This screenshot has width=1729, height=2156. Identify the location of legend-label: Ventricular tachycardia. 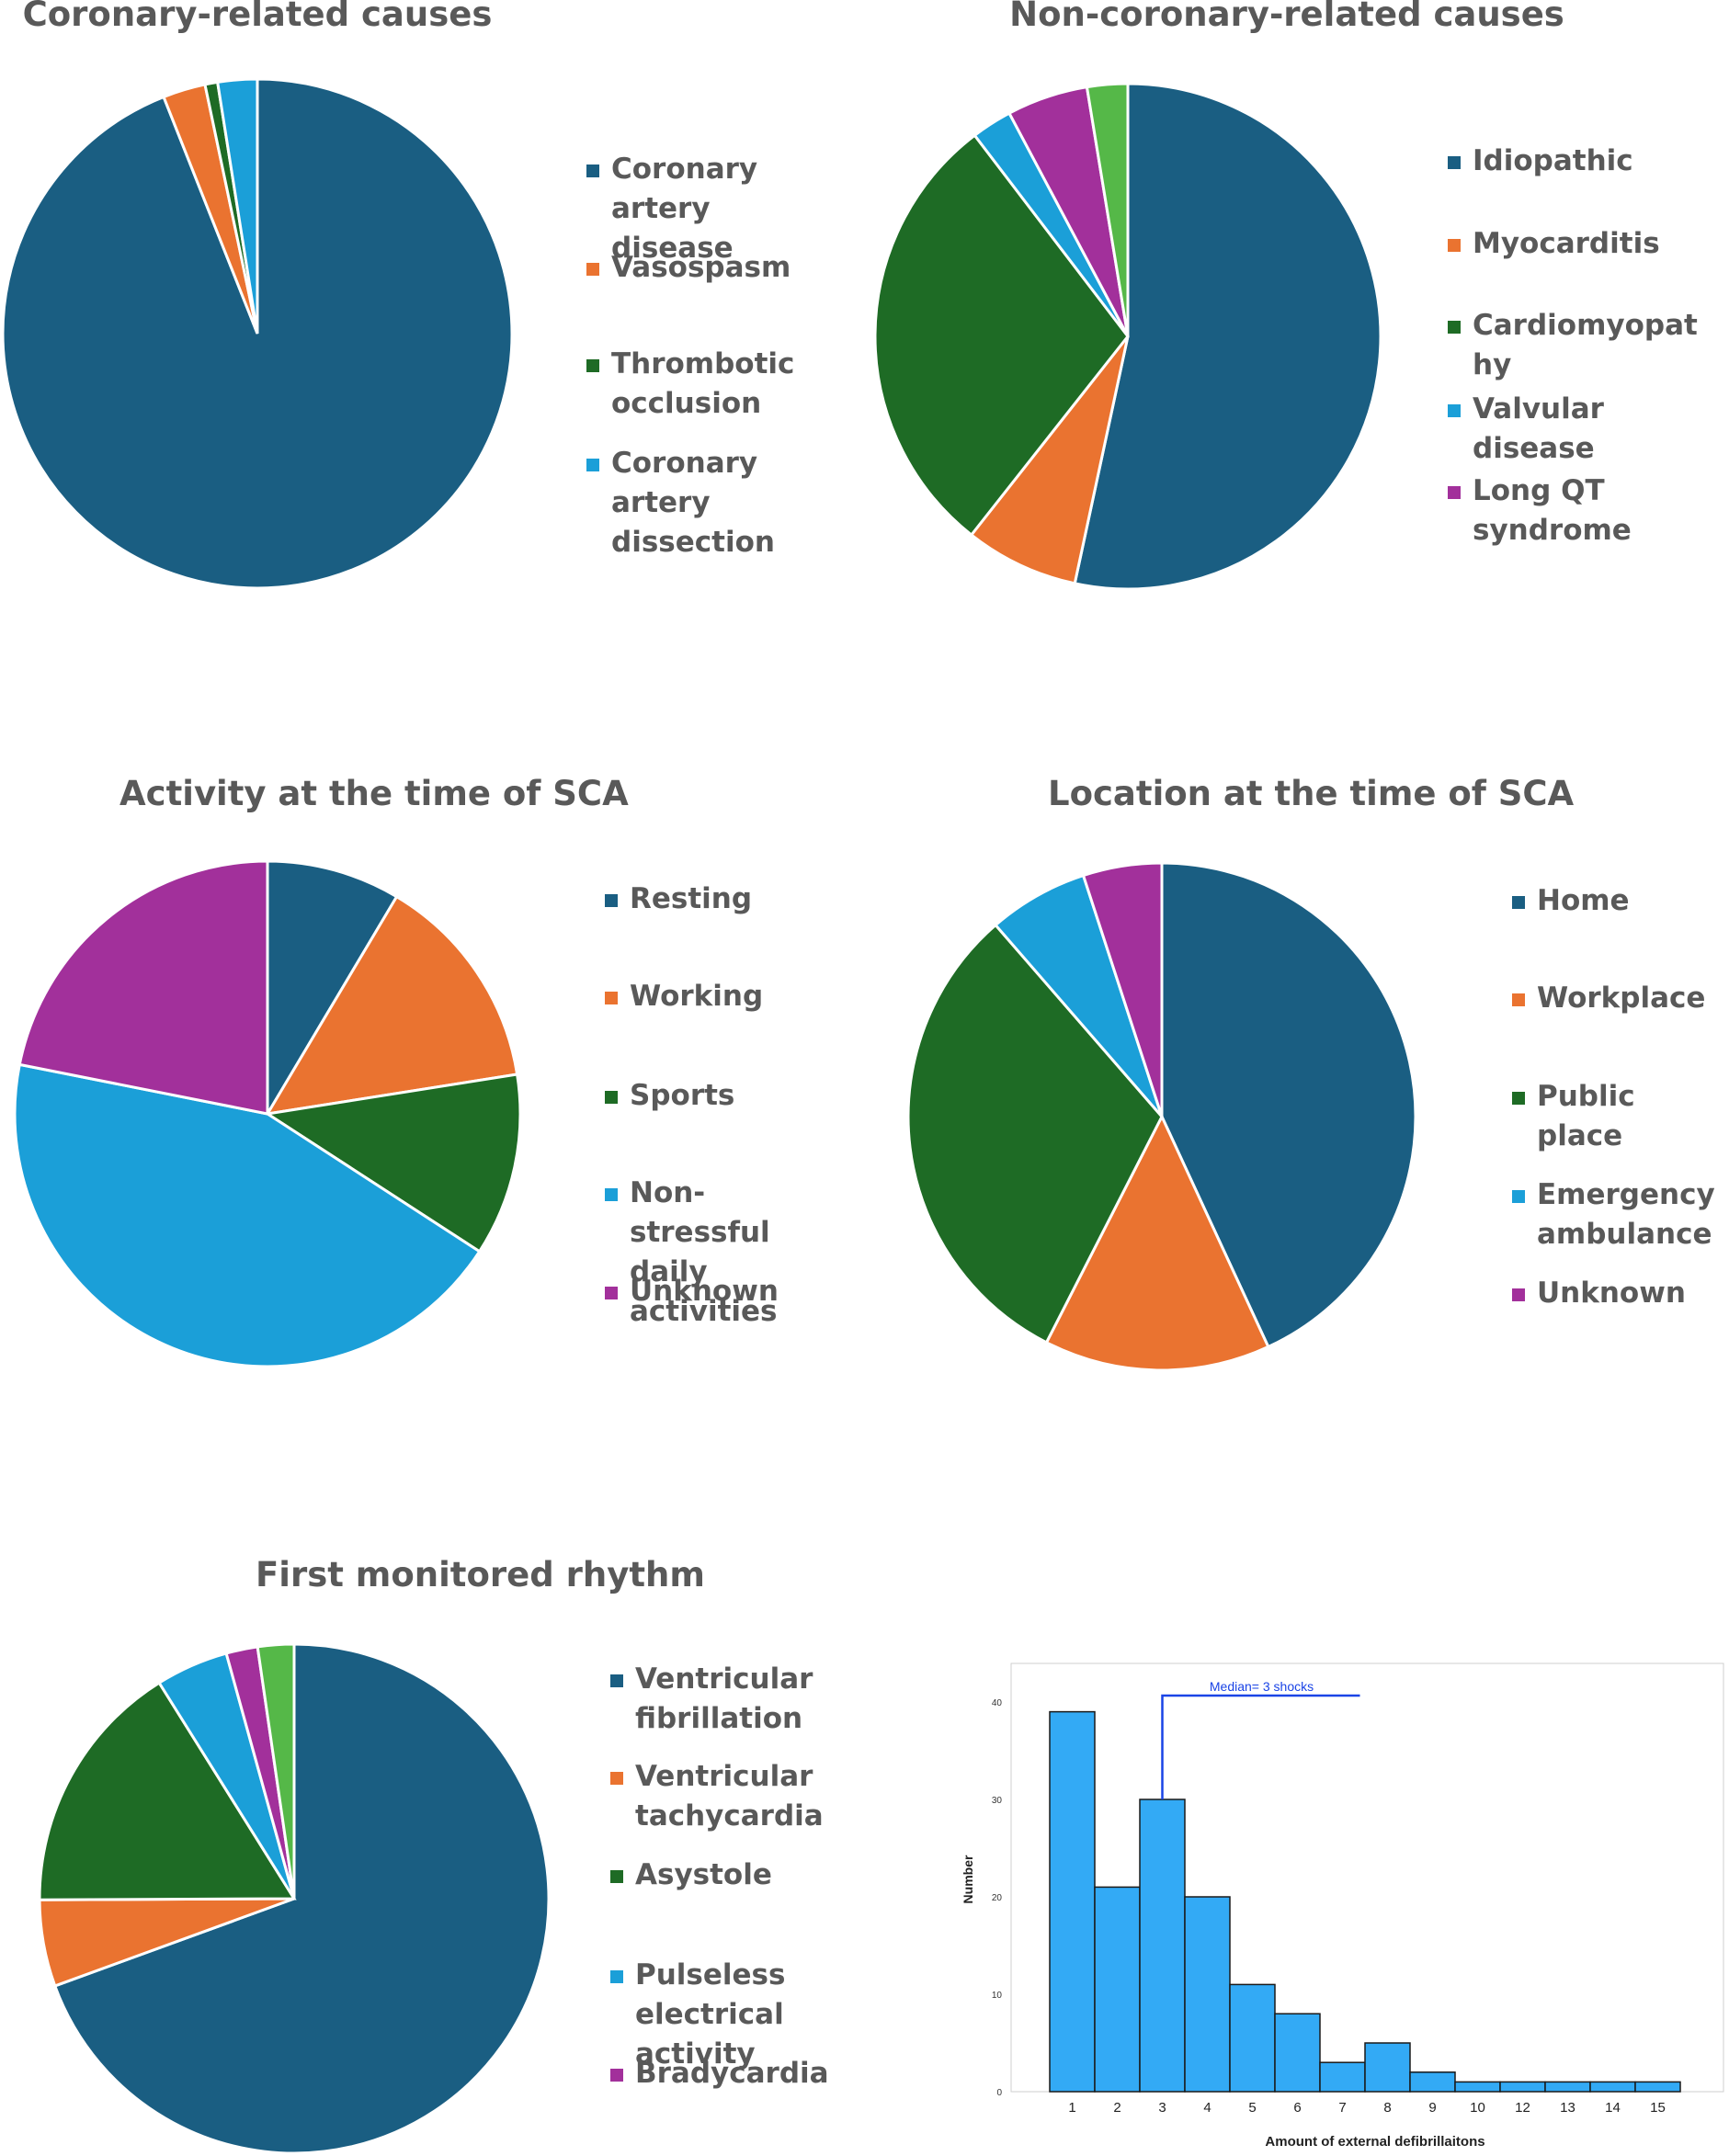
(729, 1796).